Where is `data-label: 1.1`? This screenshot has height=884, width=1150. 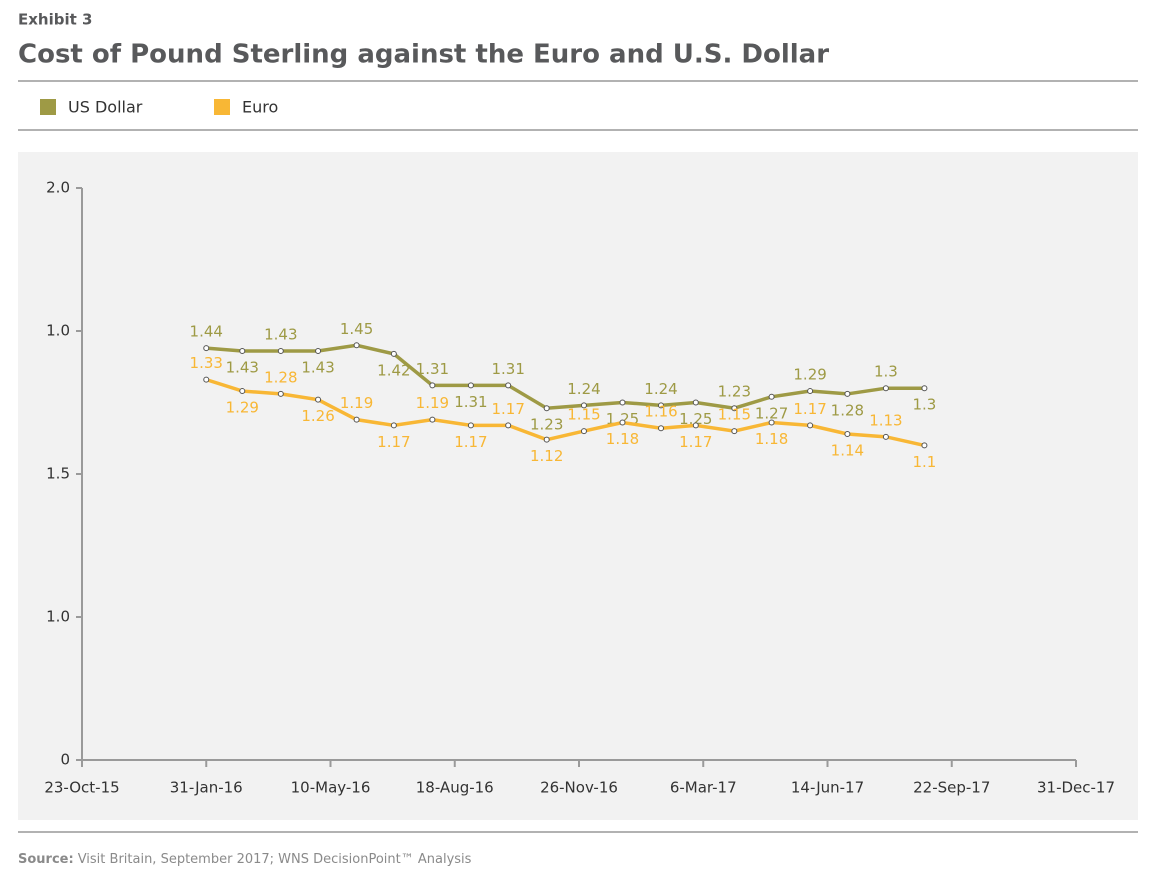
data-label: 1.1 is located at coordinates (924, 462).